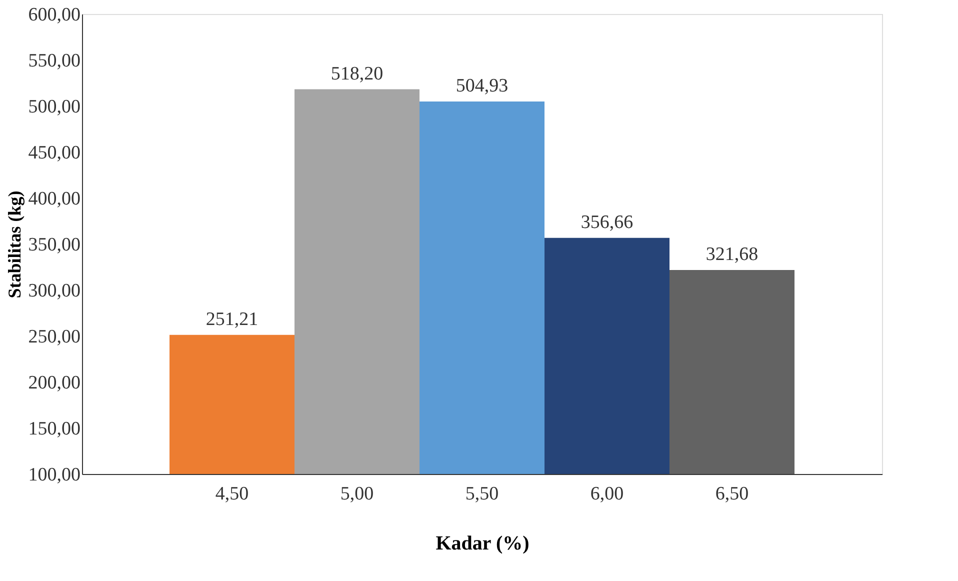 The image size is (958, 581). Describe the element at coordinates (482, 85) in the screenshot. I see `data-label: 504,93` at that location.